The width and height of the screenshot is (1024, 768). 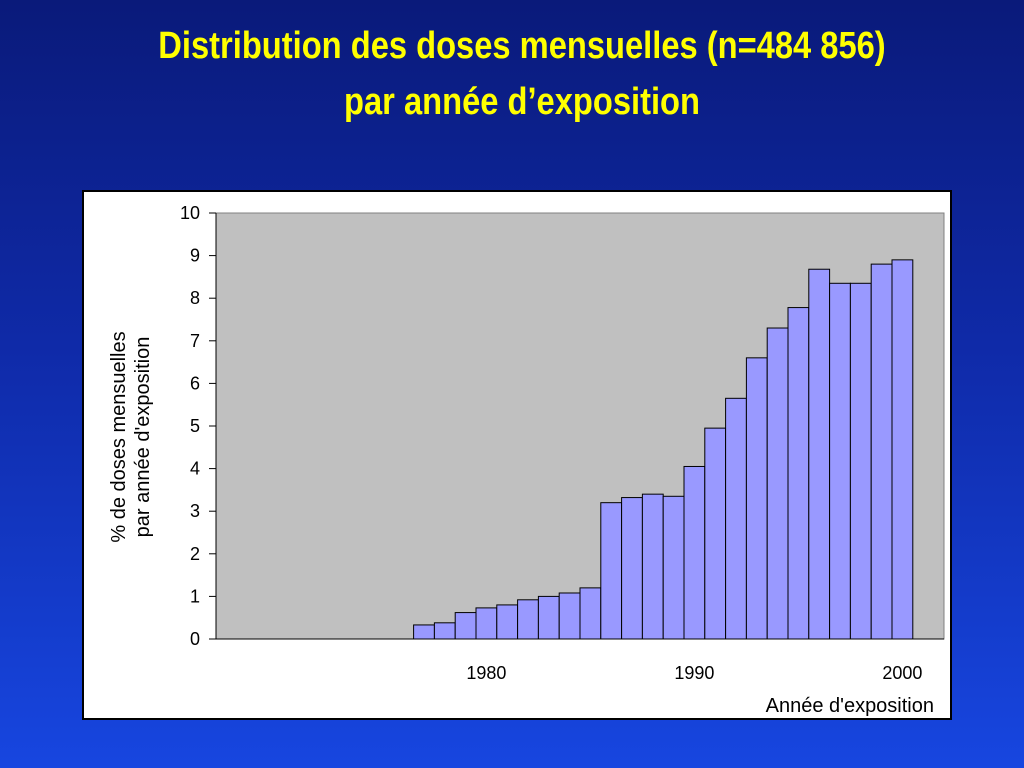 I want to click on y-tick-label: 9, so click(x=195, y=256).